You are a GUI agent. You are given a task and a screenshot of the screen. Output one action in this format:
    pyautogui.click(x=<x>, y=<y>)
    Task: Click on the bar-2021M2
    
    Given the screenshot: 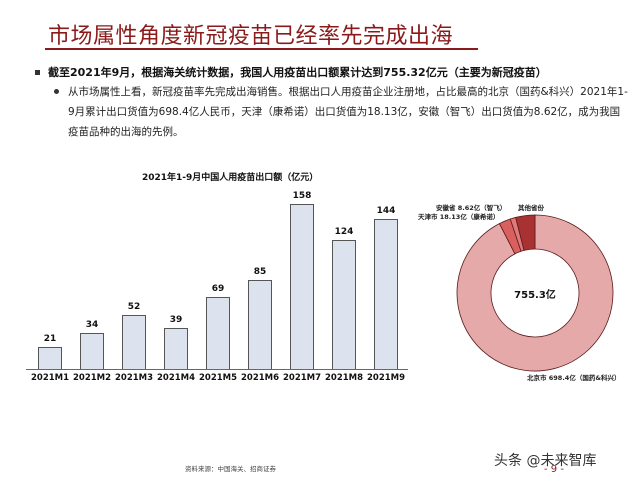 What is the action you would take?
    pyautogui.click(x=92, y=351)
    